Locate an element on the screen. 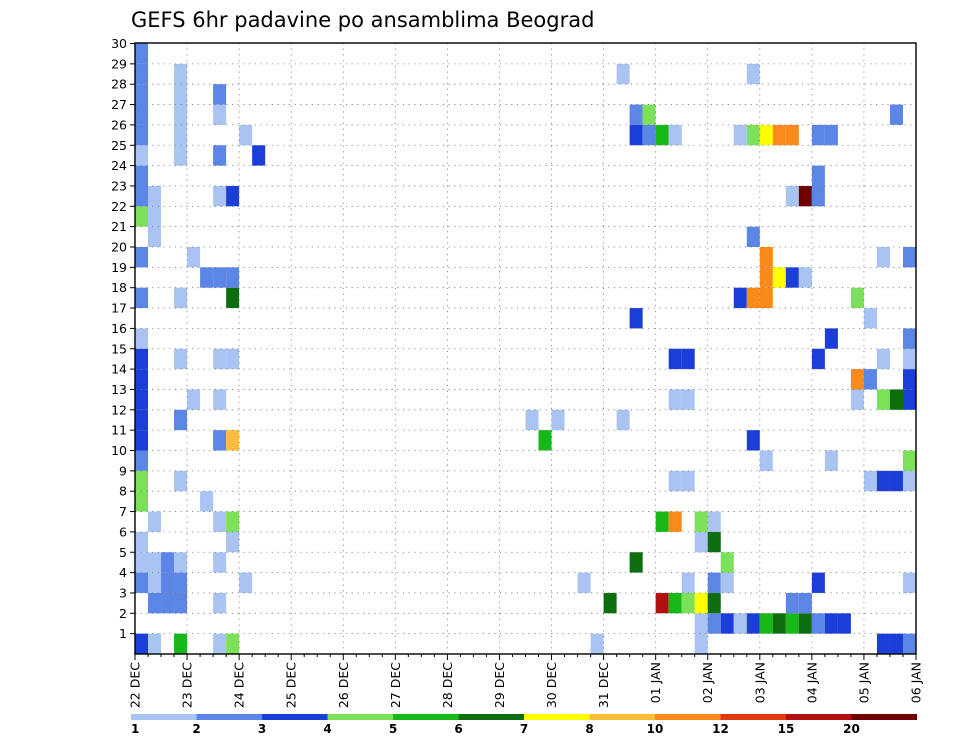 Image resolution: width=960 pixels, height=742 pixels. y-tick-label: 20 is located at coordinates (119, 247).